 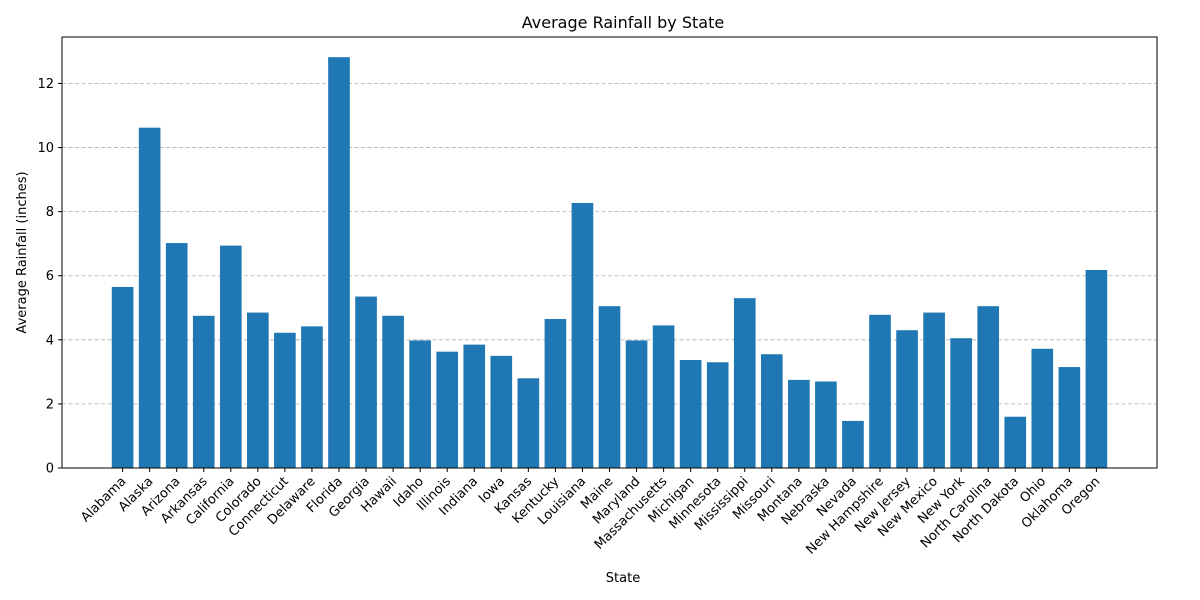 I want to click on bar-nebraska, so click(x=826, y=424).